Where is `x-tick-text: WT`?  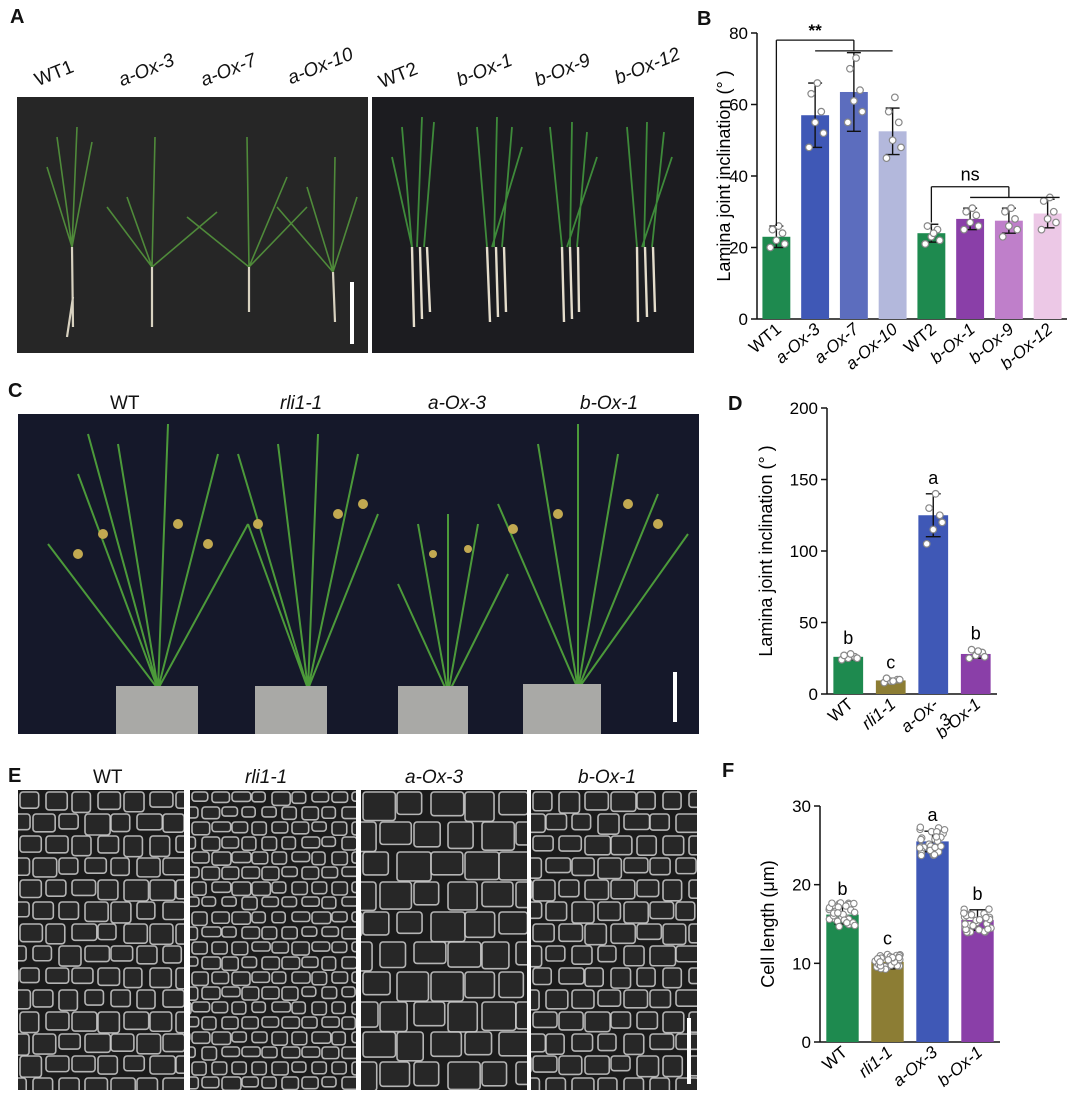 x-tick-text: WT is located at coordinates (835, 1059).